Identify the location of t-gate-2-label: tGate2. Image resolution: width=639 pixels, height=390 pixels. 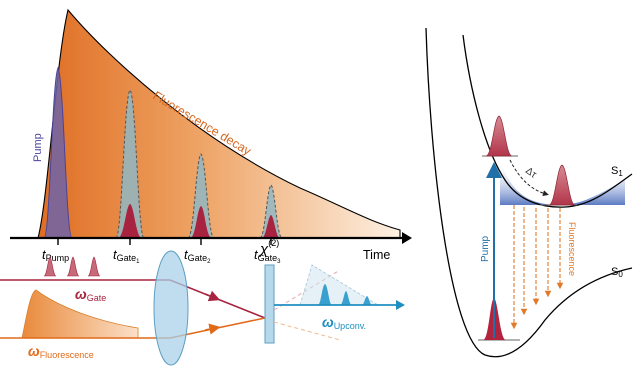
(197, 256).